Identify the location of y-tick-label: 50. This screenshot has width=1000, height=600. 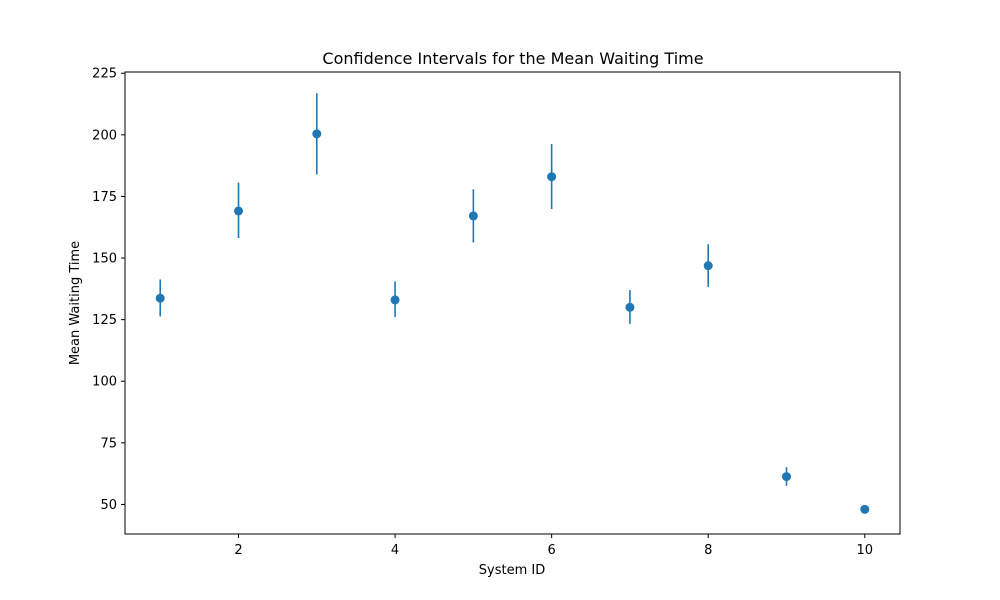
(108, 505).